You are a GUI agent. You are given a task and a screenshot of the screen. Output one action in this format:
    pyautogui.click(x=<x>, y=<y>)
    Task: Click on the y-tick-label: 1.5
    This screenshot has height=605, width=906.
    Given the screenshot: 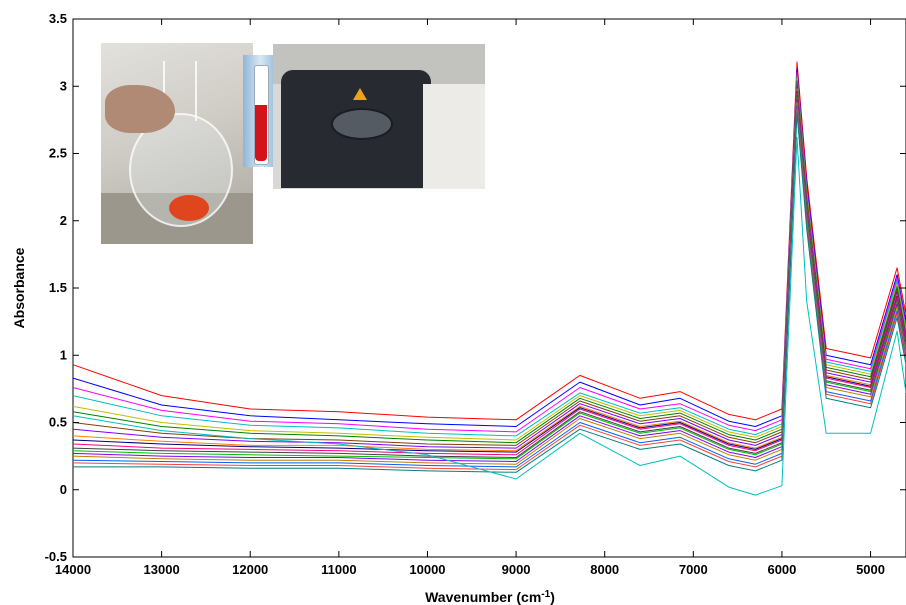 What is the action you would take?
    pyautogui.click(x=58, y=287)
    